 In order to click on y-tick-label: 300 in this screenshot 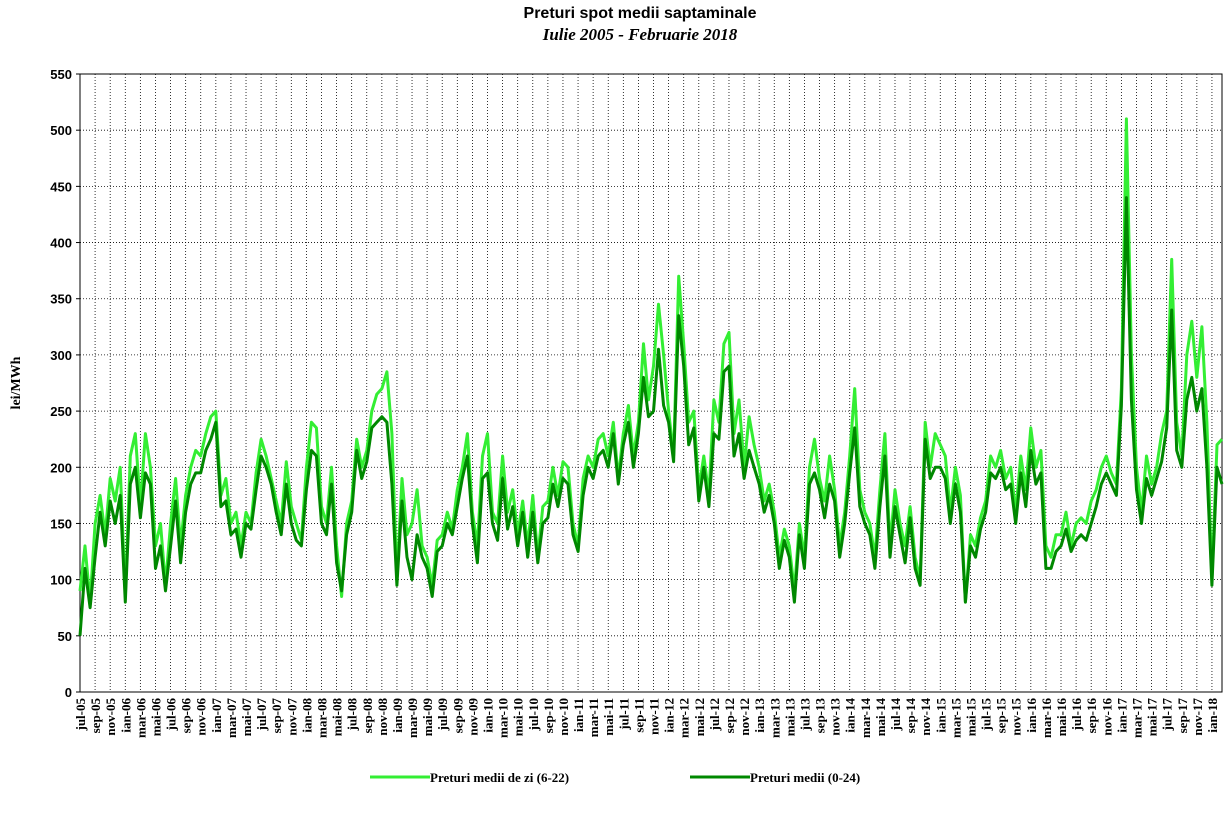, I will do `click(61, 355)`.